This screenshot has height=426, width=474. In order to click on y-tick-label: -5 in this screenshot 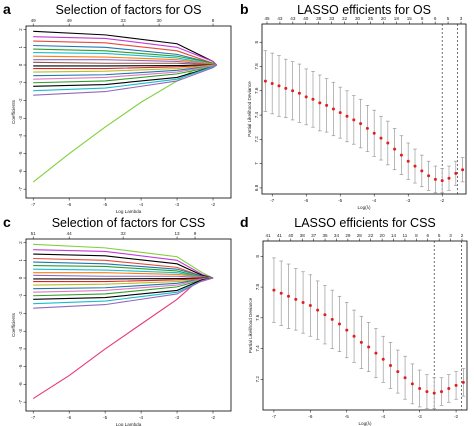, I will do `click(20, 153)`.